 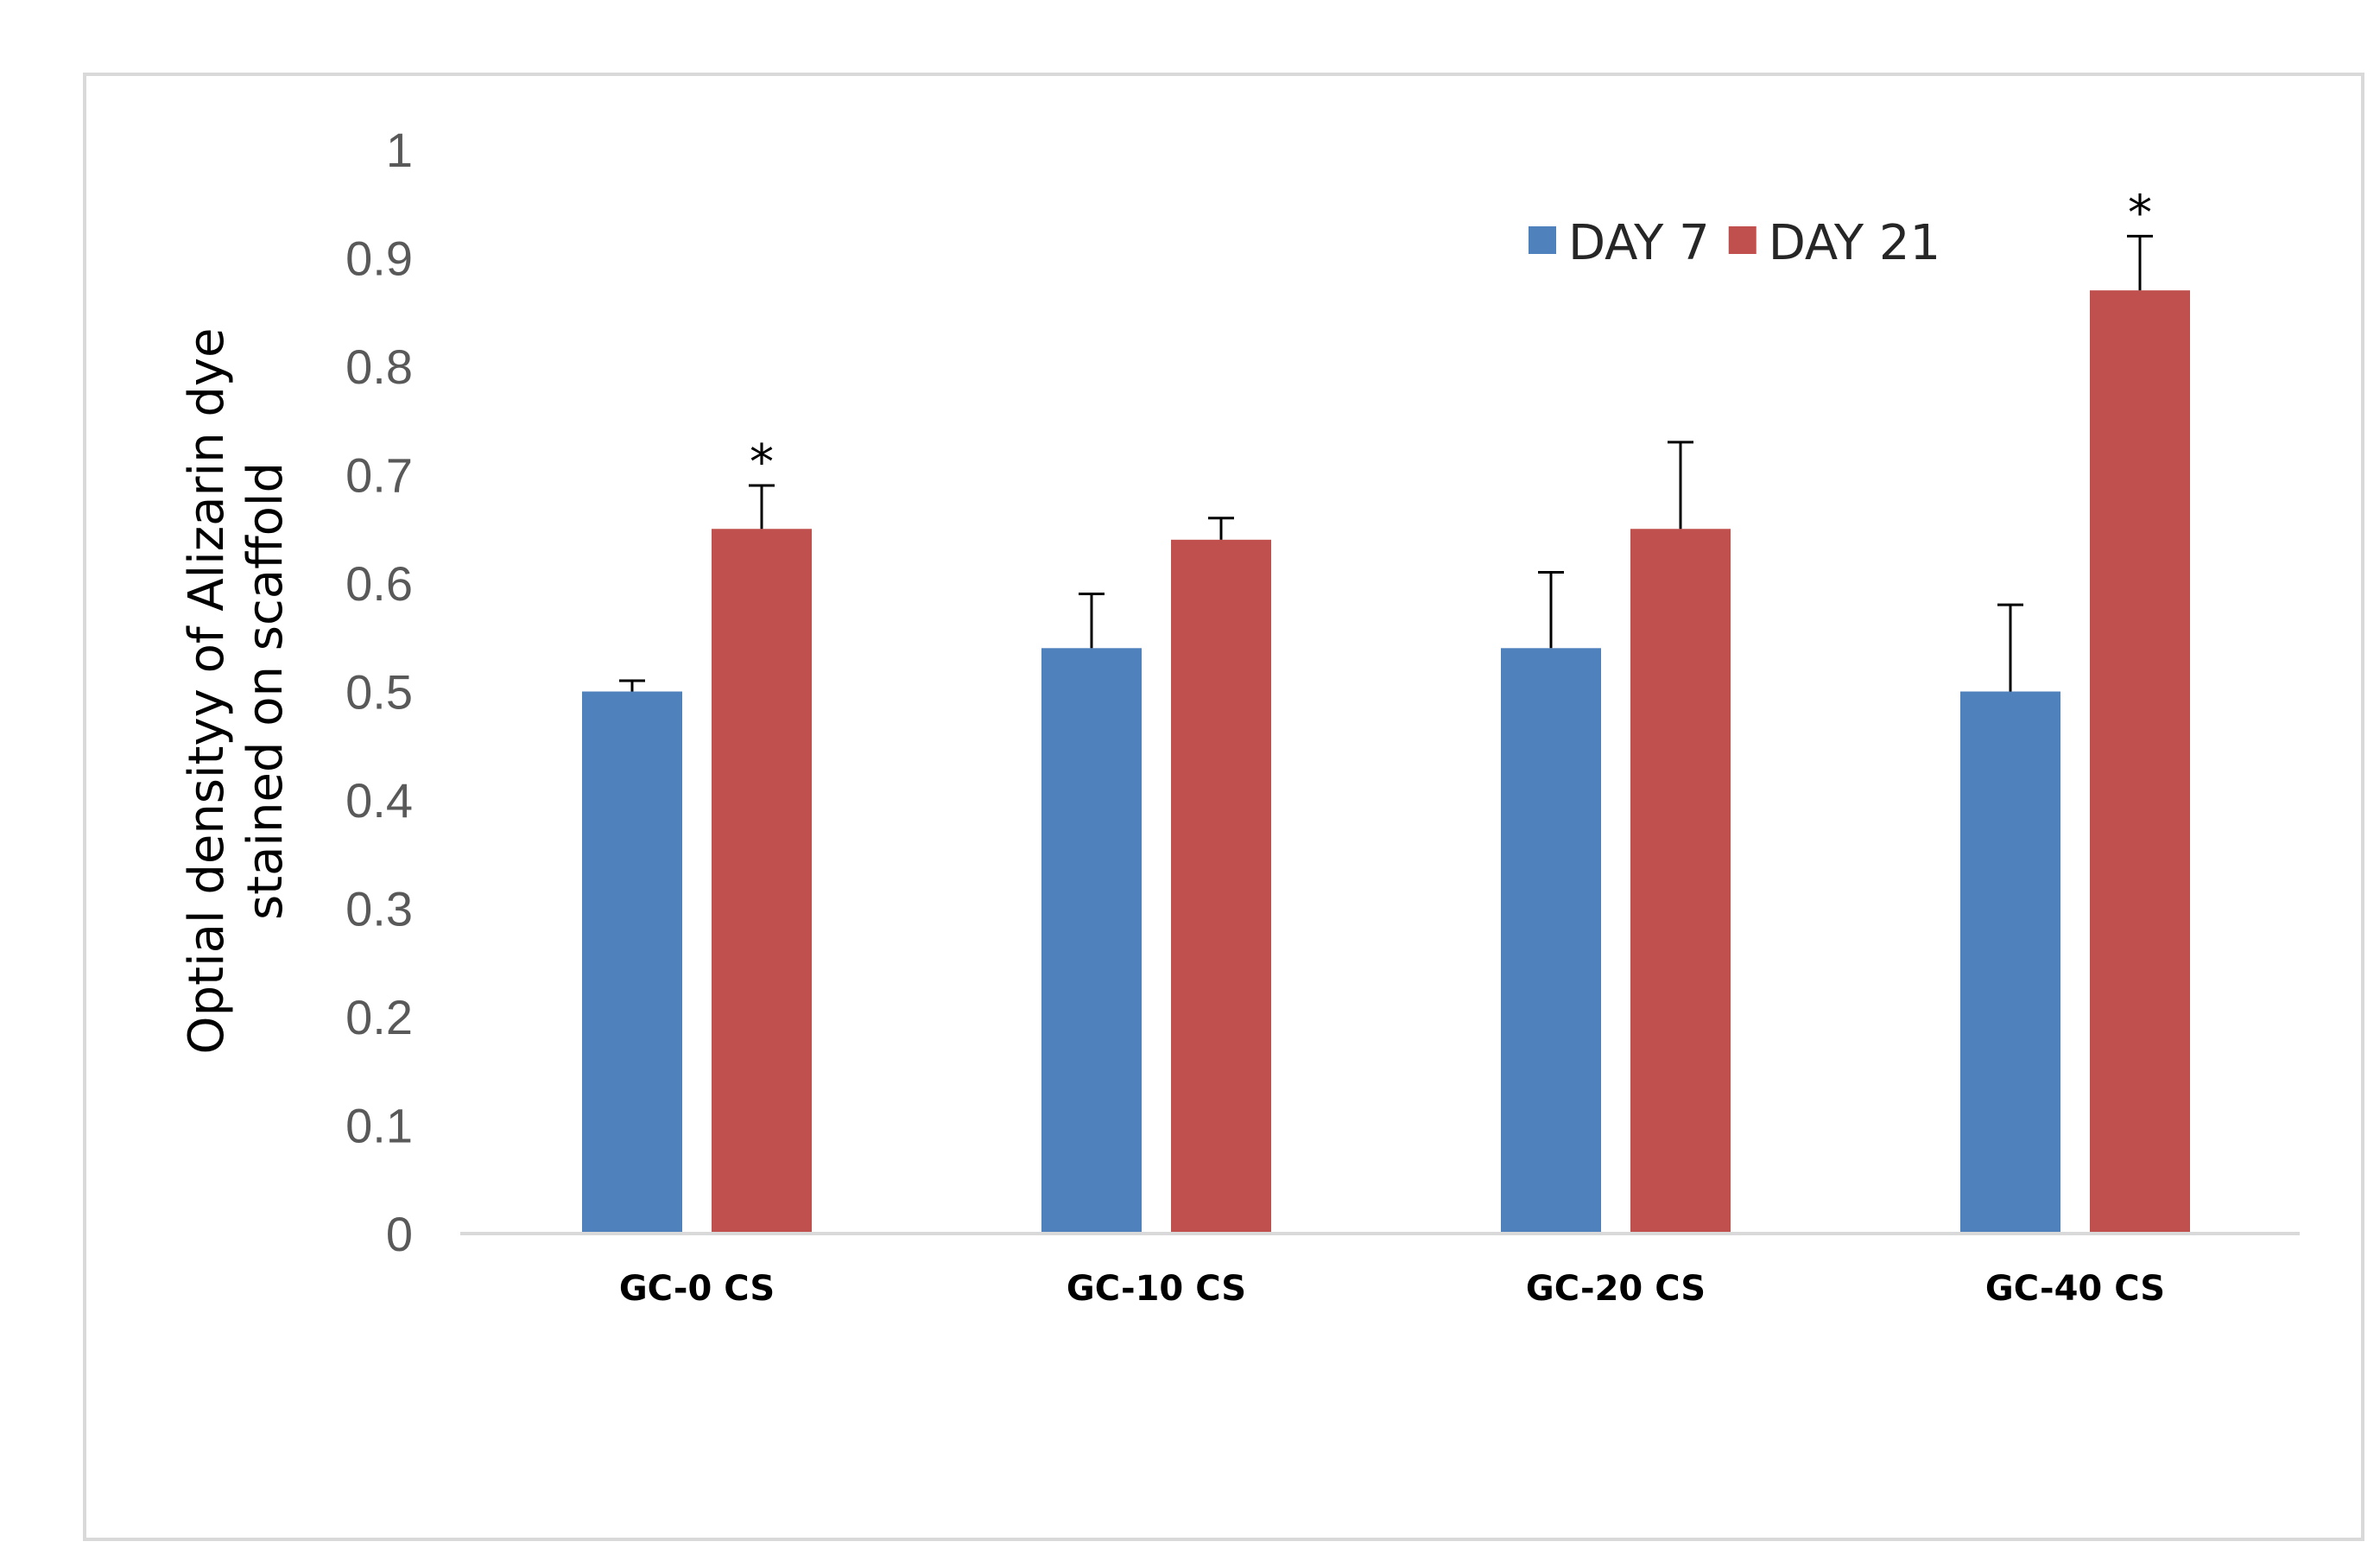 What do you see at coordinates (1451, 338) in the screenshot?
I see `significance-marks: **` at bounding box center [1451, 338].